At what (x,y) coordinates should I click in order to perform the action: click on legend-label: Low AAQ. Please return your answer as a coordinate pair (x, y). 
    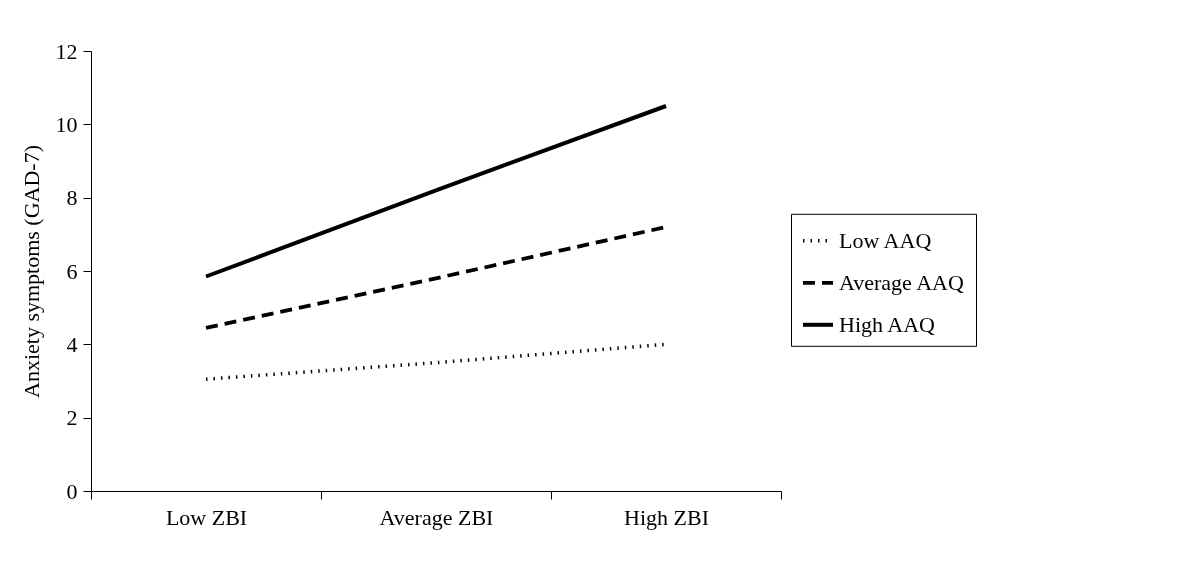
    Looking at the image, I should click on (885, 240).